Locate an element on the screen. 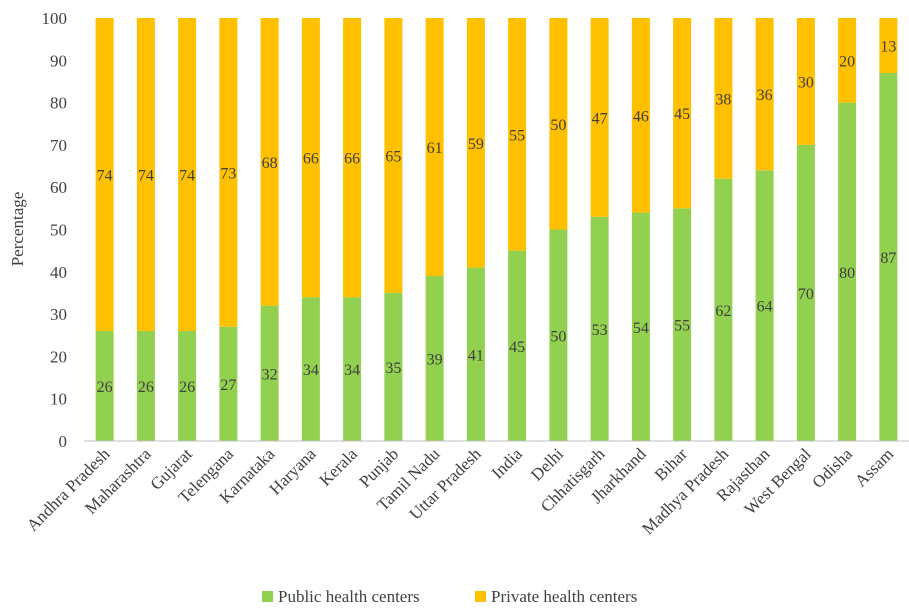 This screenshot has width=909, height=608. data-label-private: 59 is located at coordinates (476, 144).